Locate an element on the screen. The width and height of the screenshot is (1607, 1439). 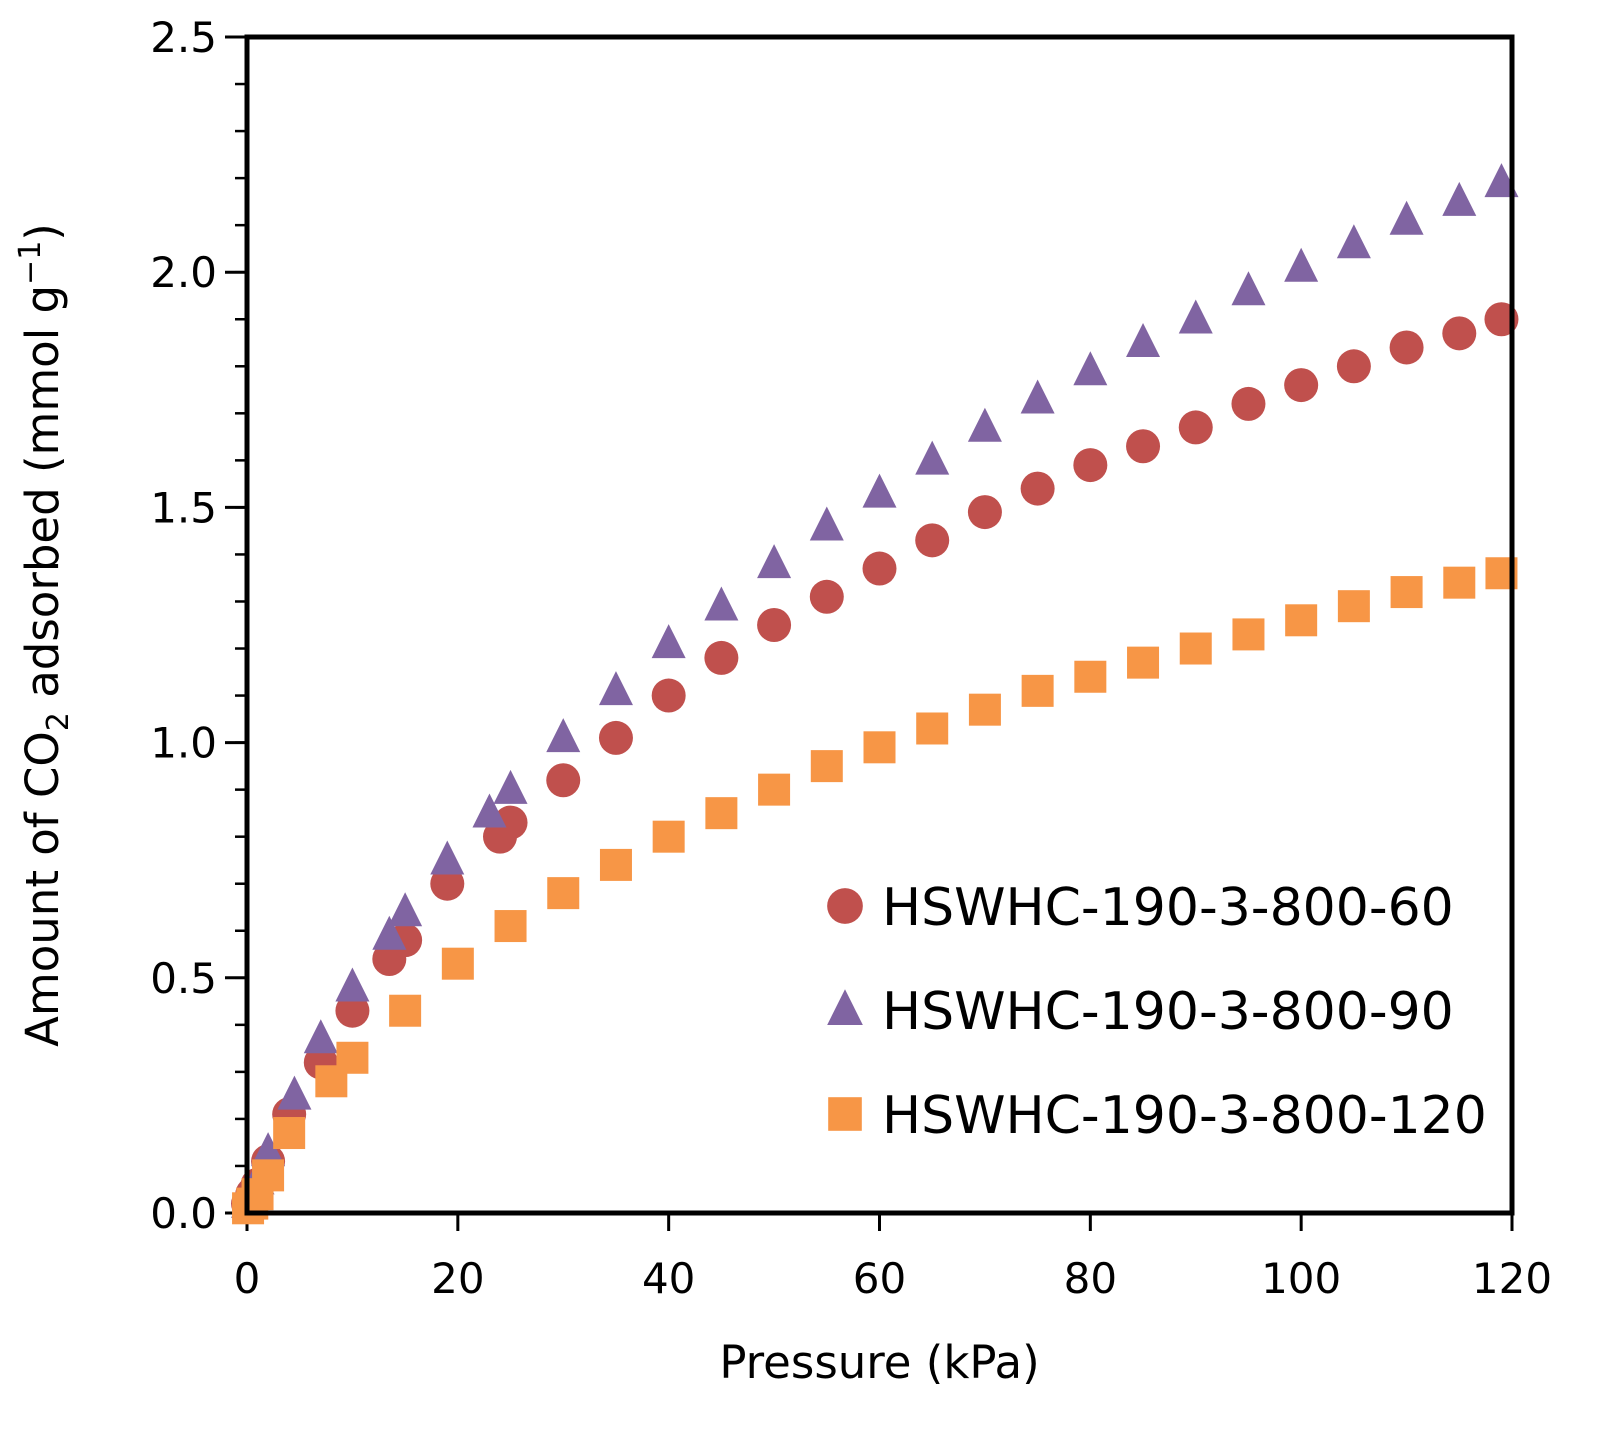
legend-label: HSWHC-190-3-800-60 is located at coordinates (1168, 908).